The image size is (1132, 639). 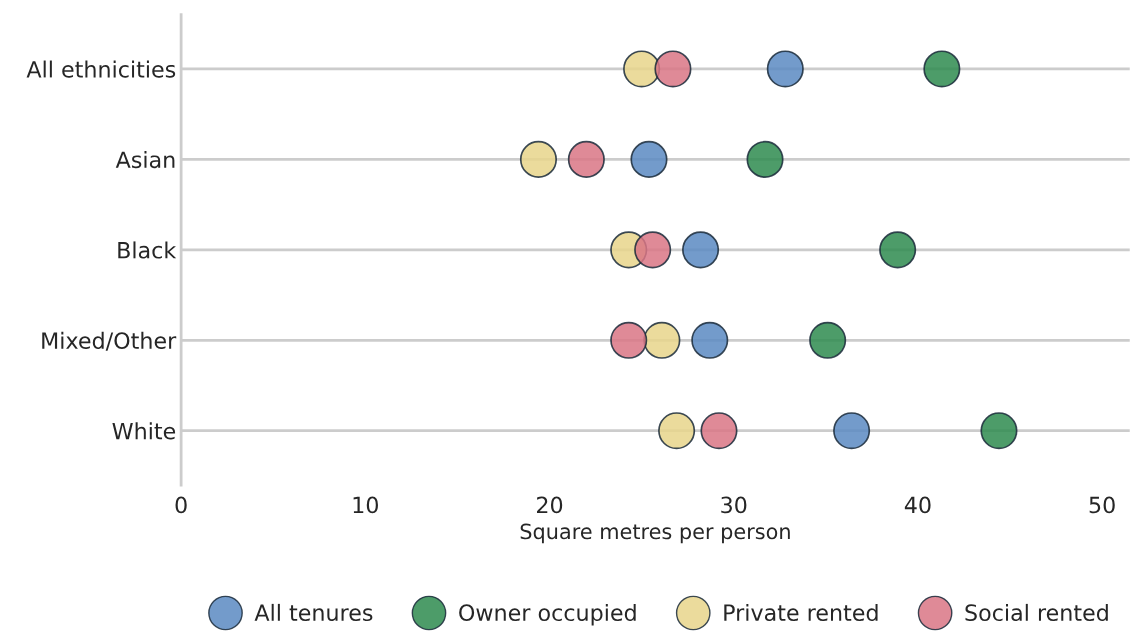 What do you see at coordinates (734, 505) in the screenshot?
I see `x-tick-label: 30` at bounding box center [734, 505].